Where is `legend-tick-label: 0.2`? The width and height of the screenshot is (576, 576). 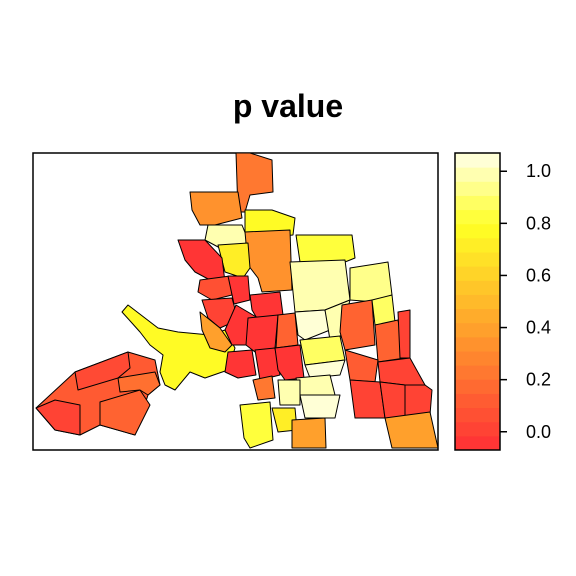
legend-tick-label: 0.2 is located at coordinates (538, 380).